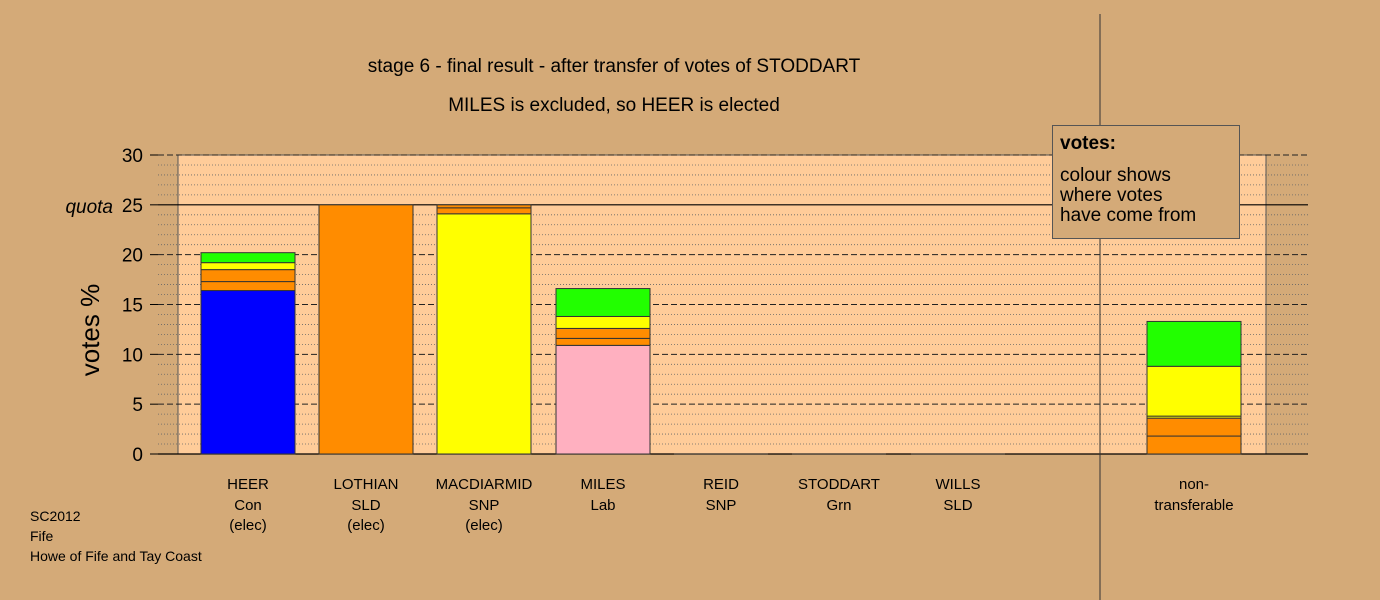  What do you see at coordinates (137, 455) in the screenshot?
I see `y-tick-label: 0` at bounding box center [137, 455].